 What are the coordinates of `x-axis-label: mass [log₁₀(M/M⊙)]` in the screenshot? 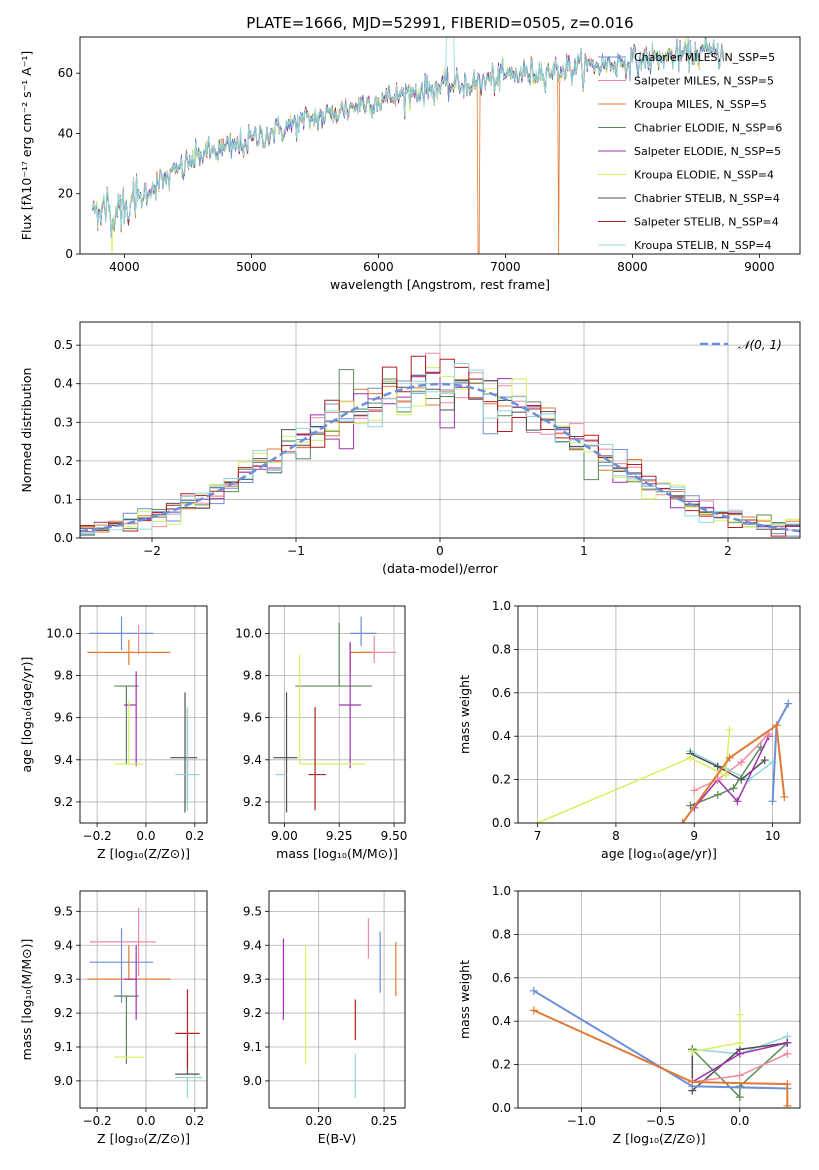 It's located at (337, 853).